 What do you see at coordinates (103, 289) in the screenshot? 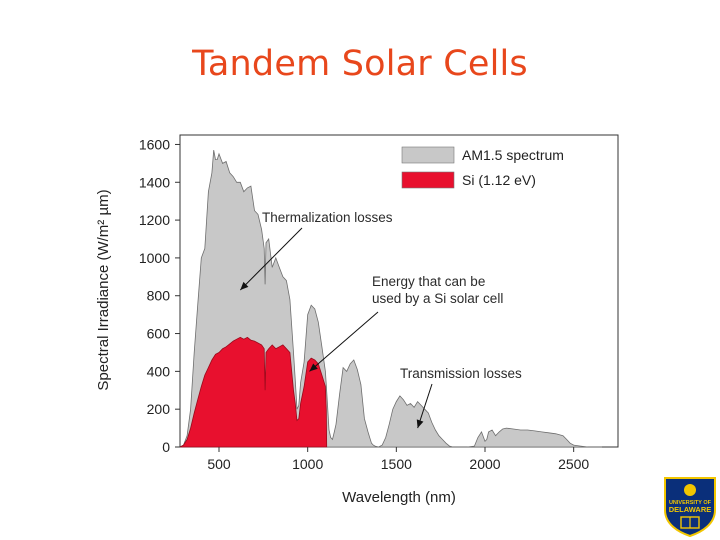
I see `y-axis-label: Spectral Irradiance (W/m² µm)` at bounding box center [103, 289].